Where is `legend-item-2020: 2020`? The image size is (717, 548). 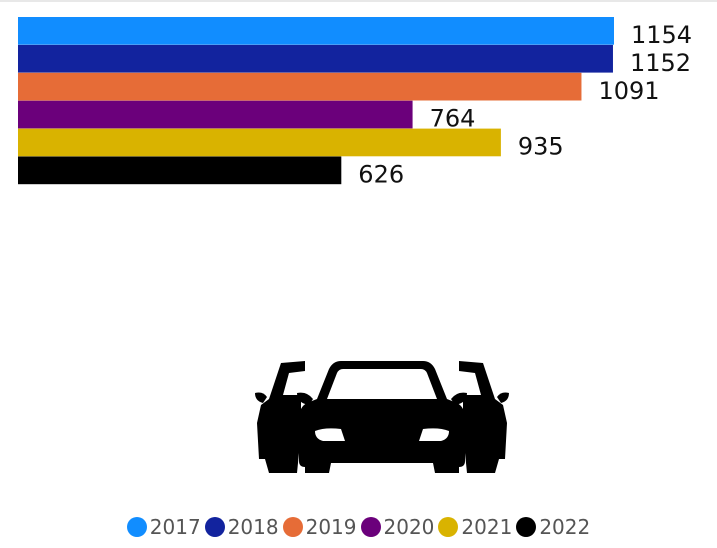
legend-item-2020: 2020 is located at coordinates (397, 527).